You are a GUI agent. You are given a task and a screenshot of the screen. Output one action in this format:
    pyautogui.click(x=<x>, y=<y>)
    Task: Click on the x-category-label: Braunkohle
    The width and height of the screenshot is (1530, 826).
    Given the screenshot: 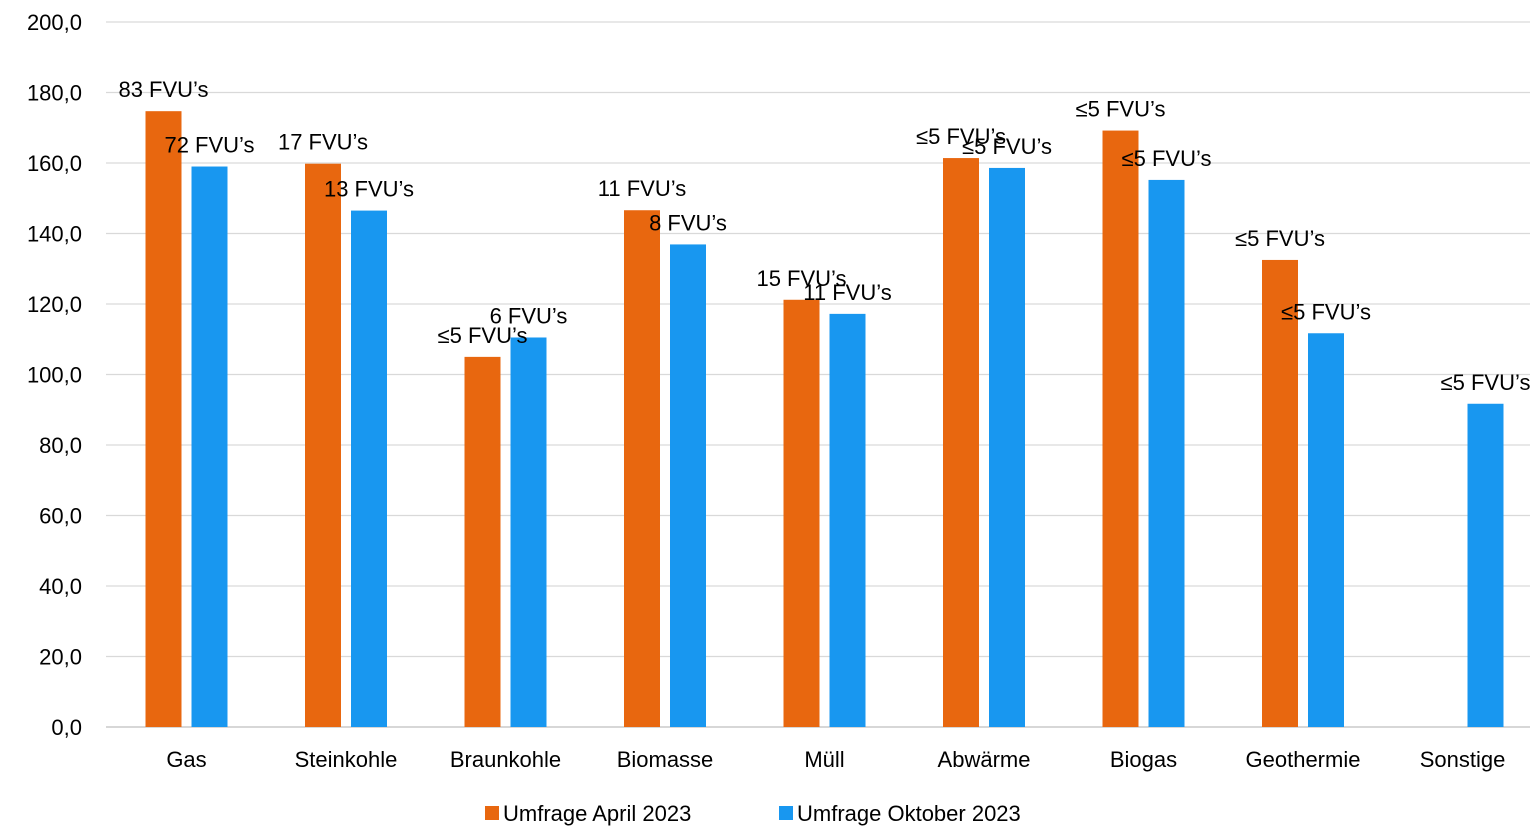 What is the action you would take?
    pyautogui.click(x=505, y=759)
    